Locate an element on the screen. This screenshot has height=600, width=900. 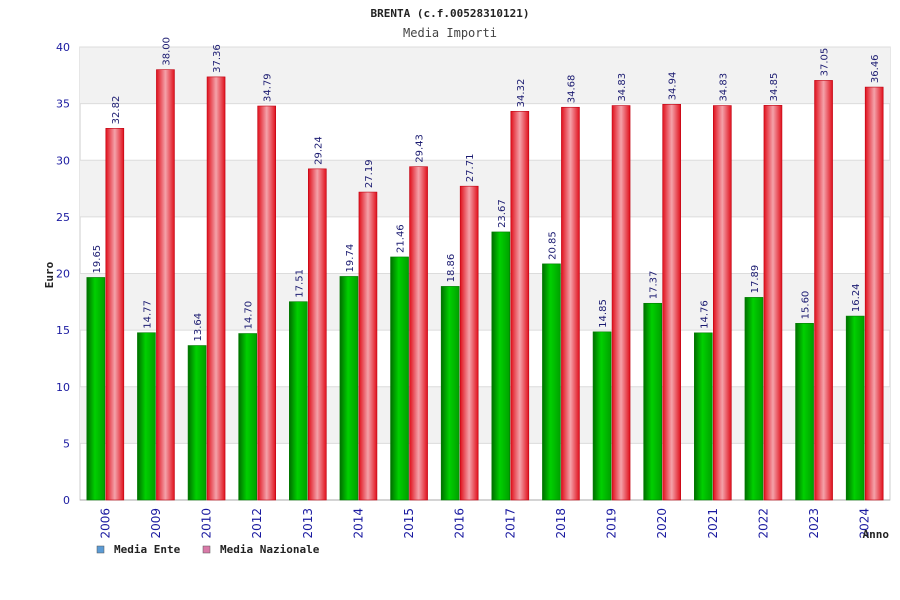
value-label-media-ente: 19.65 is located at coordinates (97, 259).